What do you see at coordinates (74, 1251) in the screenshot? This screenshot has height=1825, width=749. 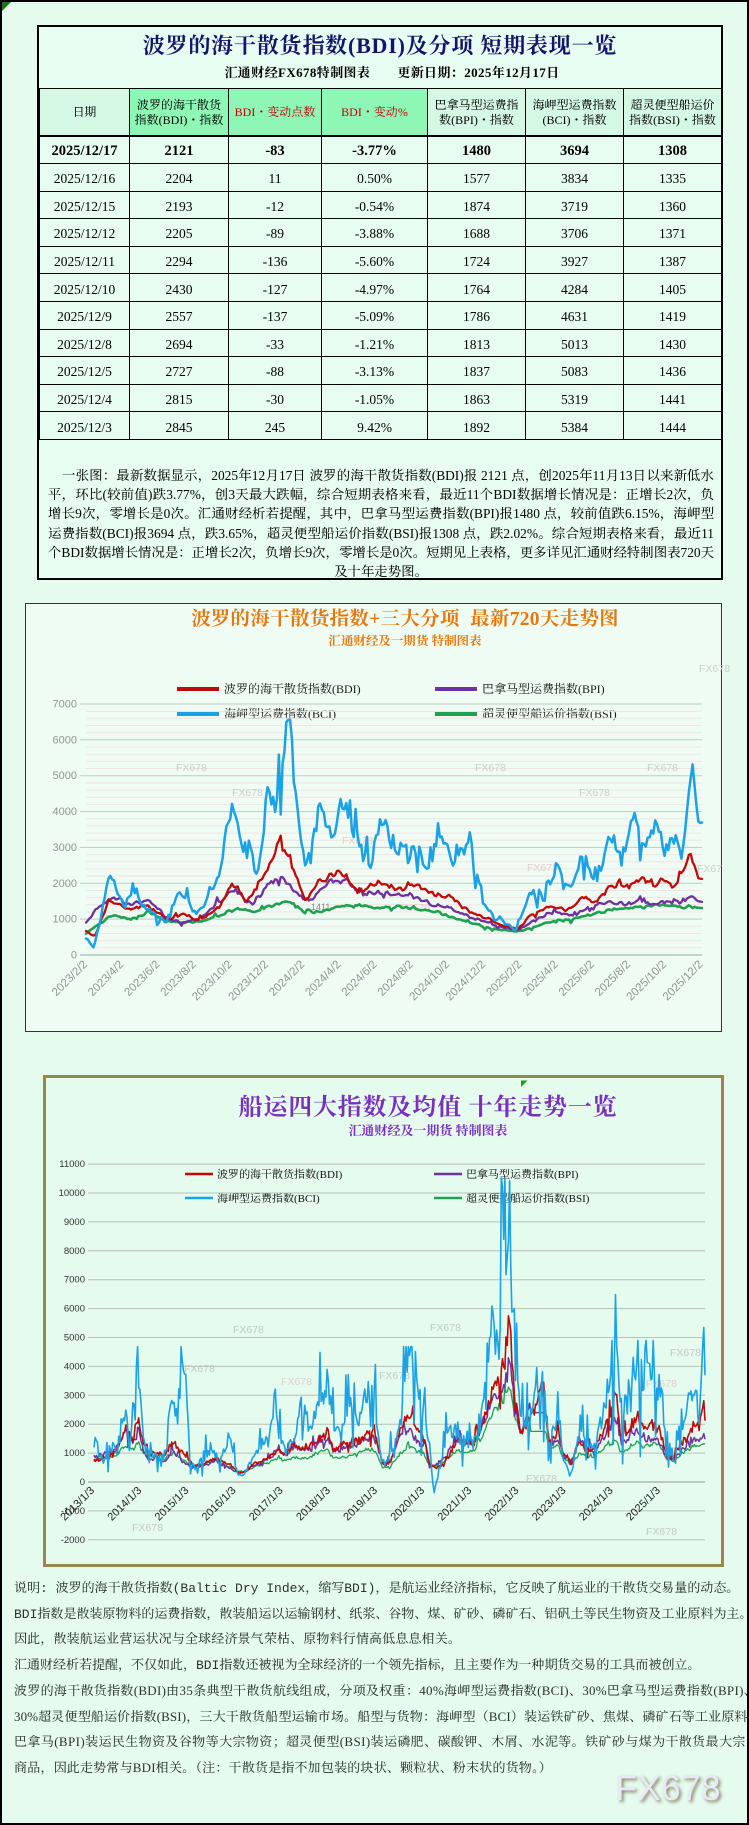 I see `svg-text: 8000` at bounding box center [74, 1251].